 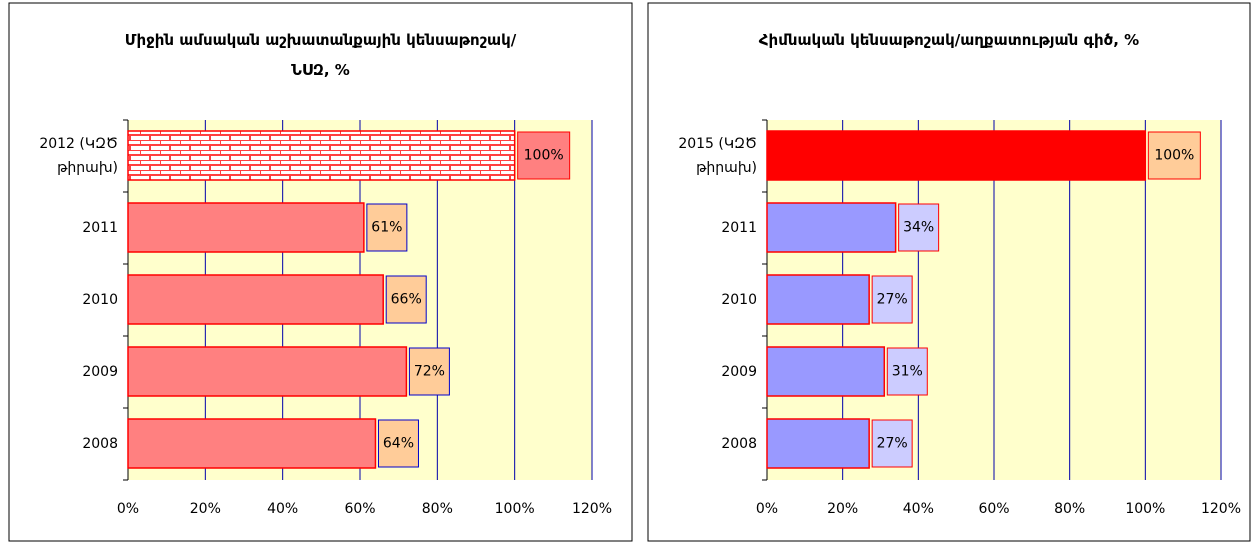 What do you see at coordinates (717, 156) in the screenshot?
I see `y-tick-label: 2015 (ԿԶԾ թիրախ)` at bounding box center [717, 156].